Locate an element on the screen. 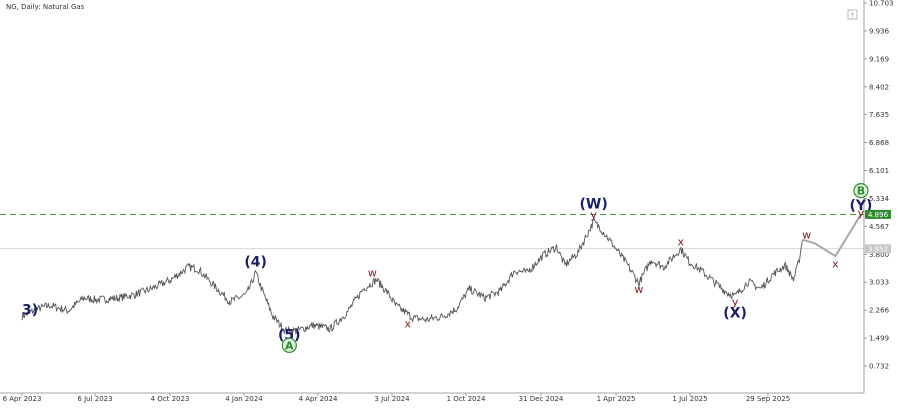 This screenshot has width=900, height=409. x-tick-label: 4 Oct 2023 is located at coordinates (170, 399).